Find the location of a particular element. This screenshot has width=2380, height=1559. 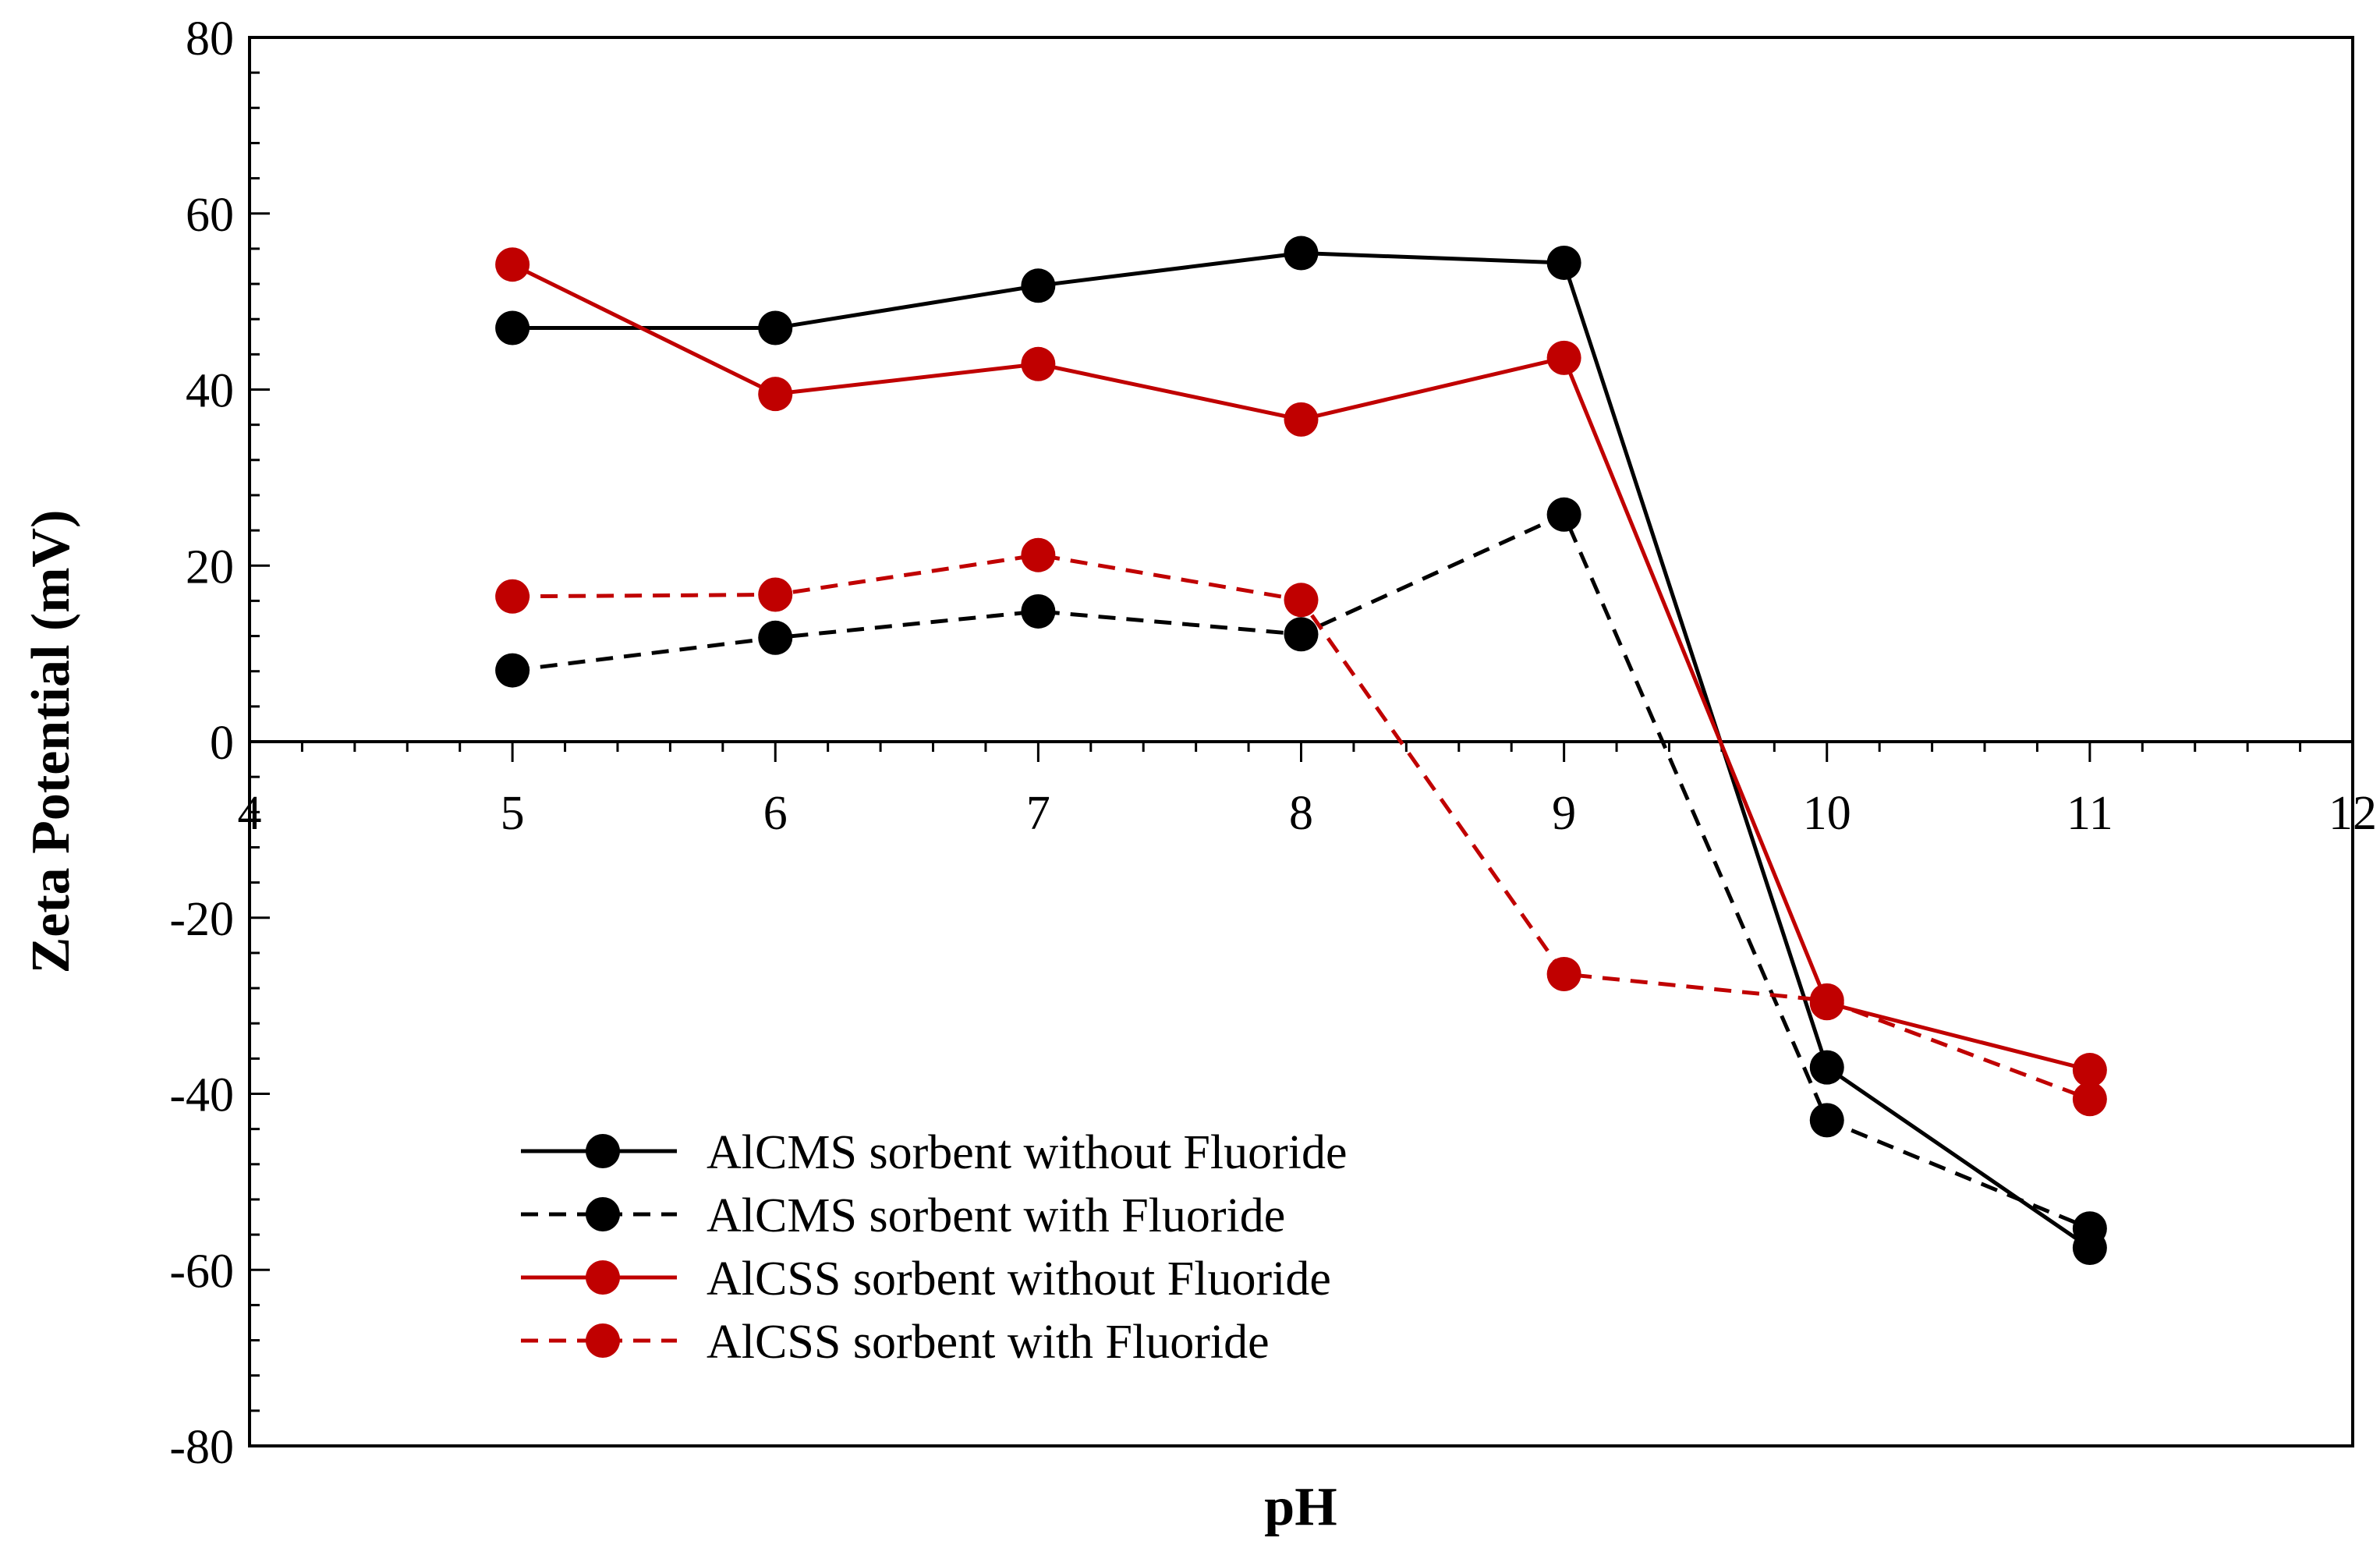

y-tick-label: -80 is located at coordinates (202, 1447).